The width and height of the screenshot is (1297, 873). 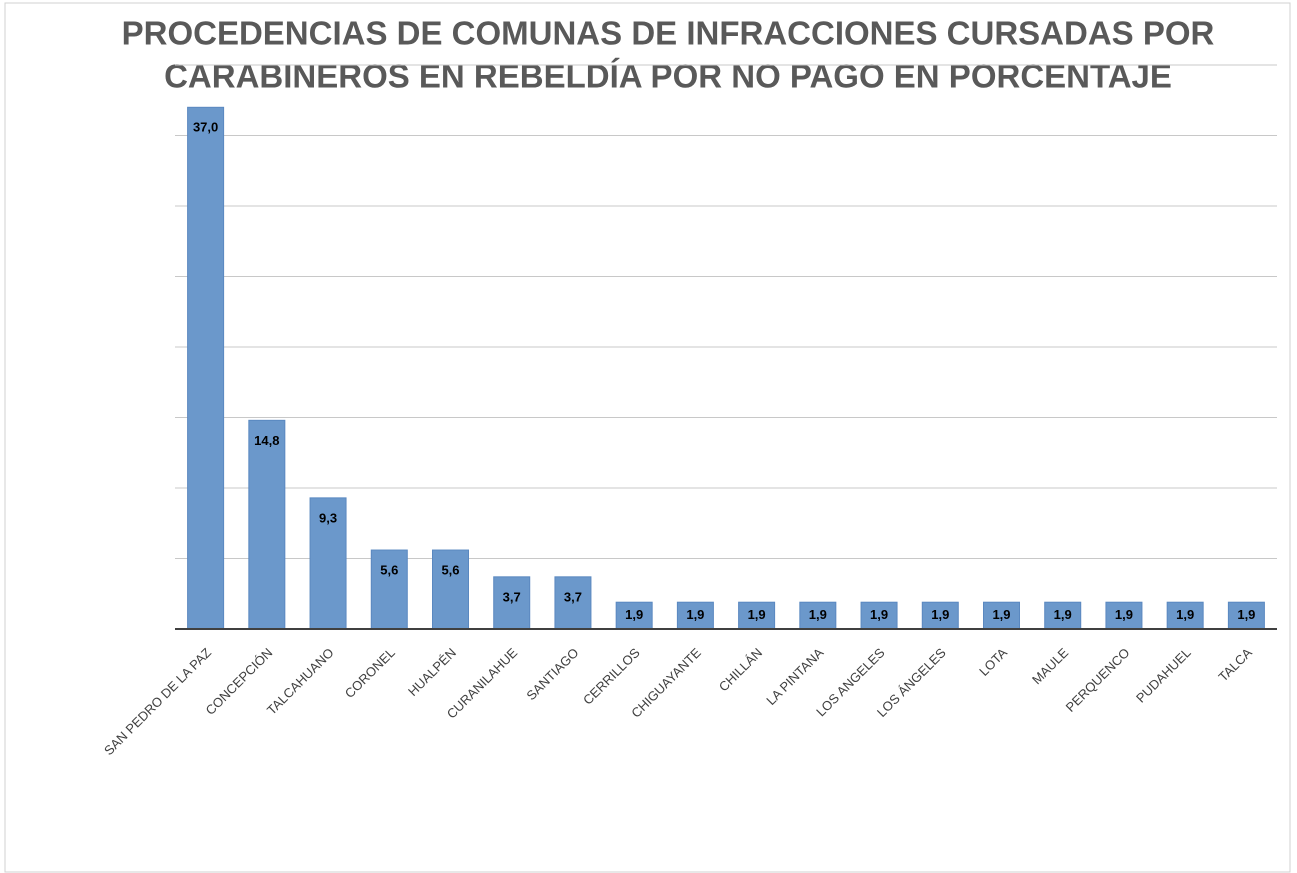 What do you see at coordinates (205, 127) in the screenshot?
I see `data-label: 37,0` at bounding box center [205, 127].